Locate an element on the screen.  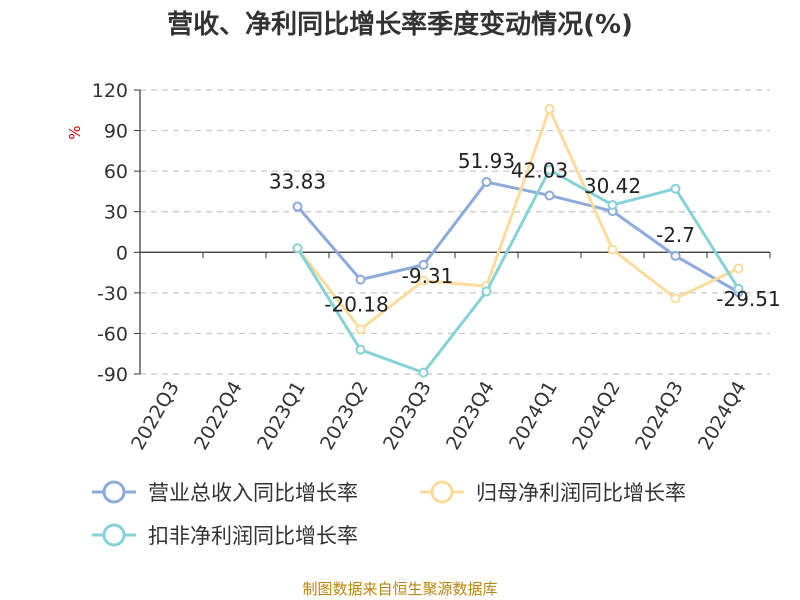
x-tick-label: 2024Q2 is located at coordinates (596, 416).